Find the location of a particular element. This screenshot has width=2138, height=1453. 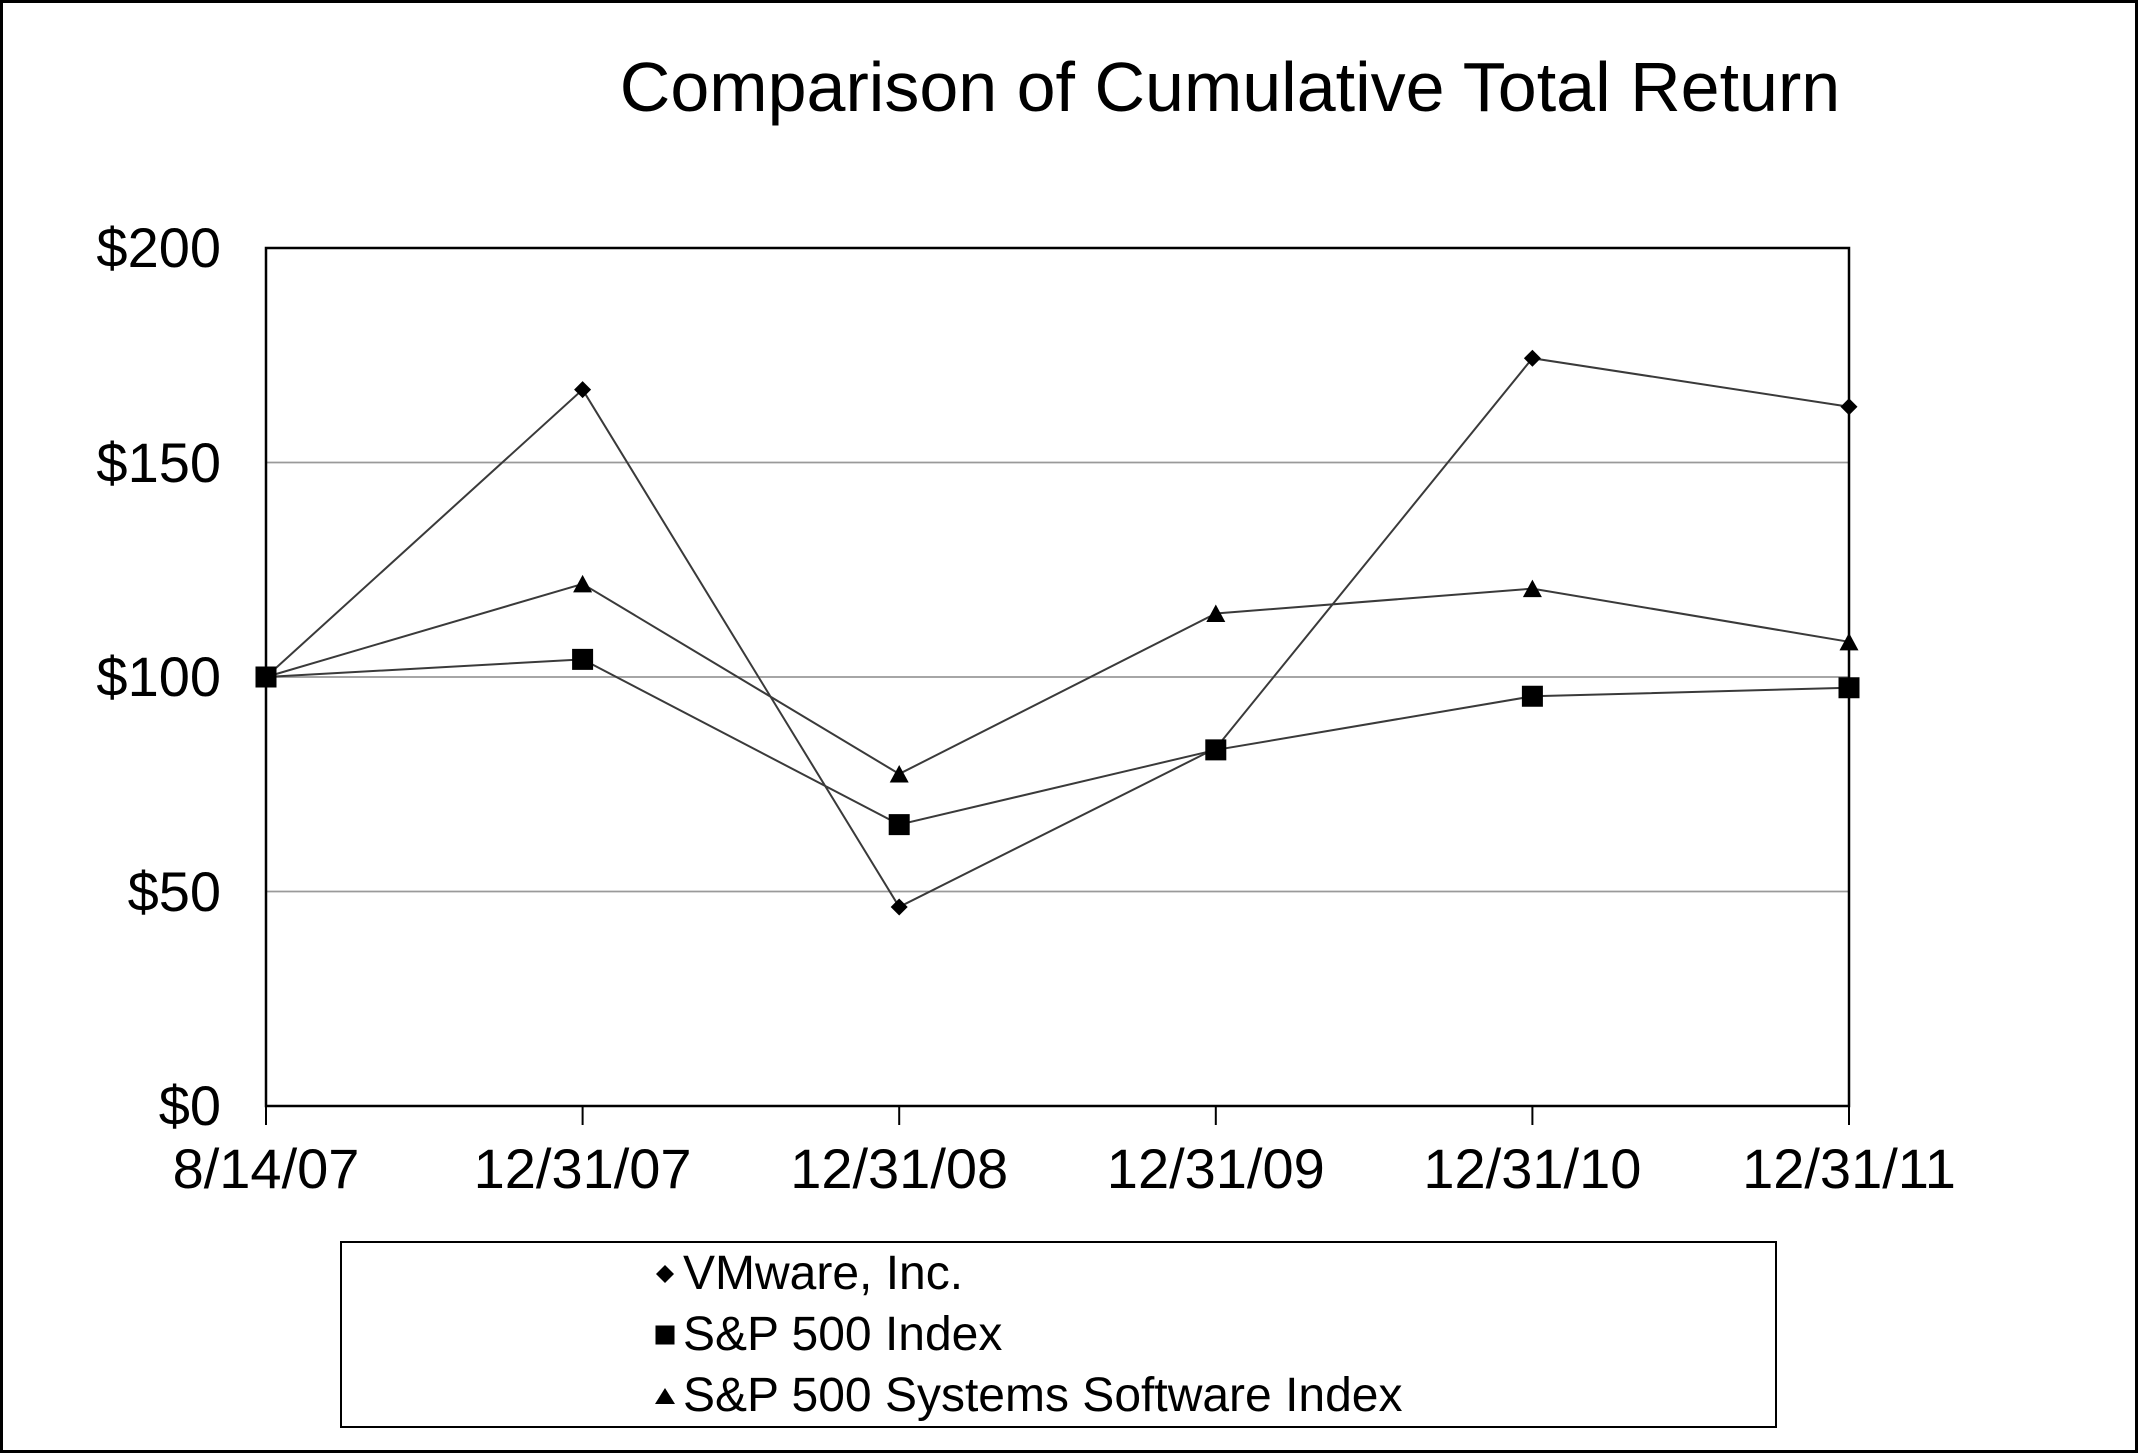

x-axis-ticks is located at coordinates (1057, 1115).